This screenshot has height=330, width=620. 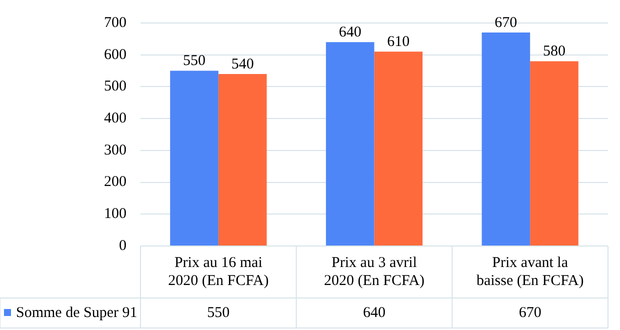 I want to click on x-tick-label: Prix avant la baisse (En FCFA), so click(x=530, y=271).